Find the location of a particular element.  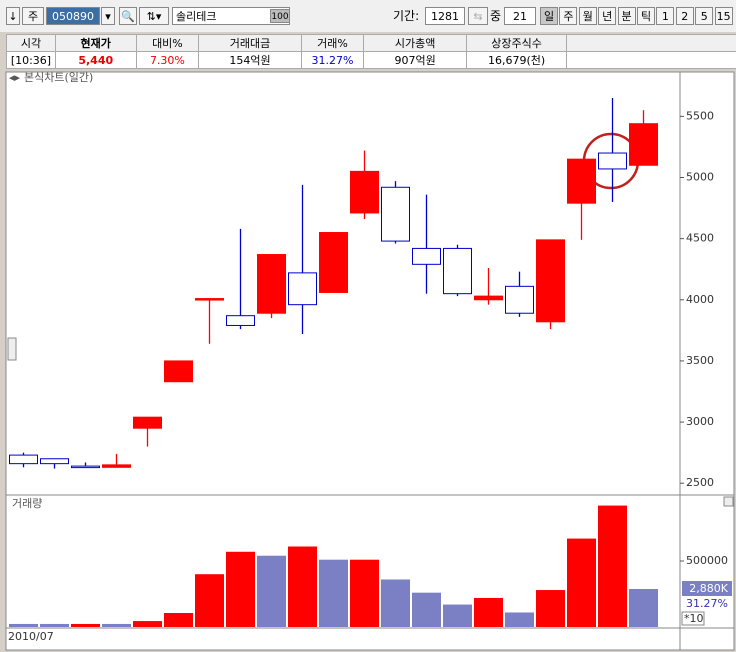

table-cell: 154억원 is located at coordinates (250, 60).